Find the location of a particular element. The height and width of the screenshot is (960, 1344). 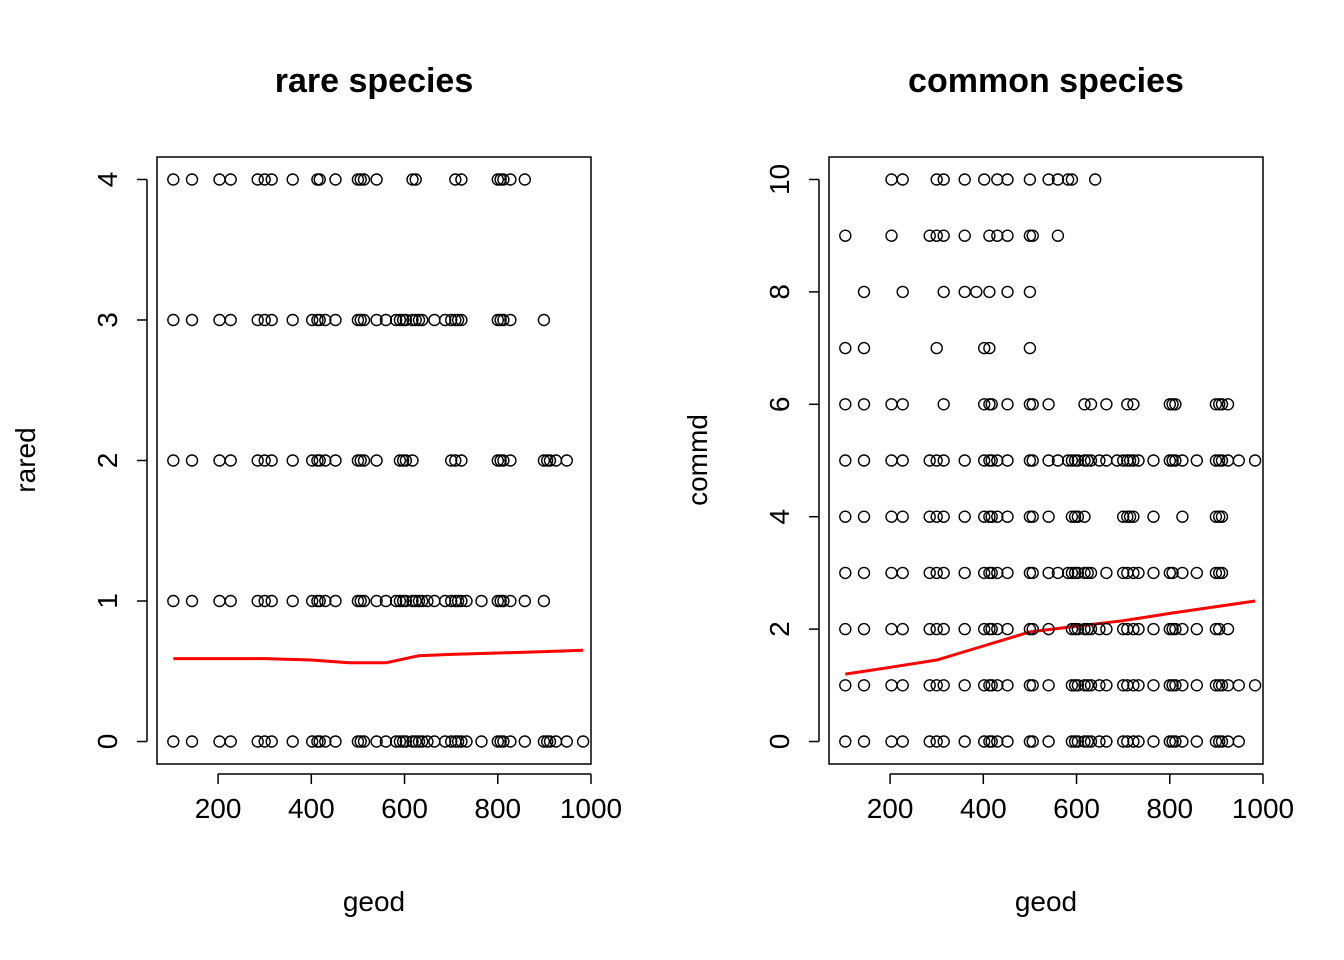

rare-species-x-tick-label: 400 is located at coordinates (311, 808).